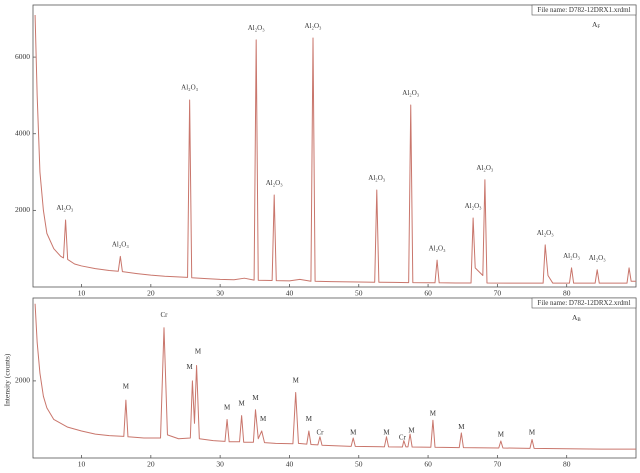 The image size is (640, 473). Describe the element at coordinates (7, 379) in the screenshot. I see `y-axis-label: Intensity (counts)` at that location.